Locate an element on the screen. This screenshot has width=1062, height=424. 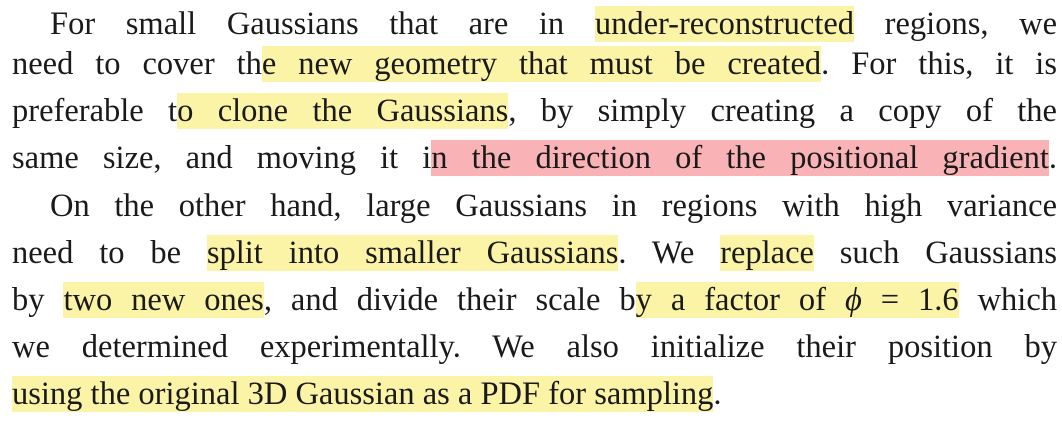
text-span: , and divide their scale b is located at coordinates (449, 300).